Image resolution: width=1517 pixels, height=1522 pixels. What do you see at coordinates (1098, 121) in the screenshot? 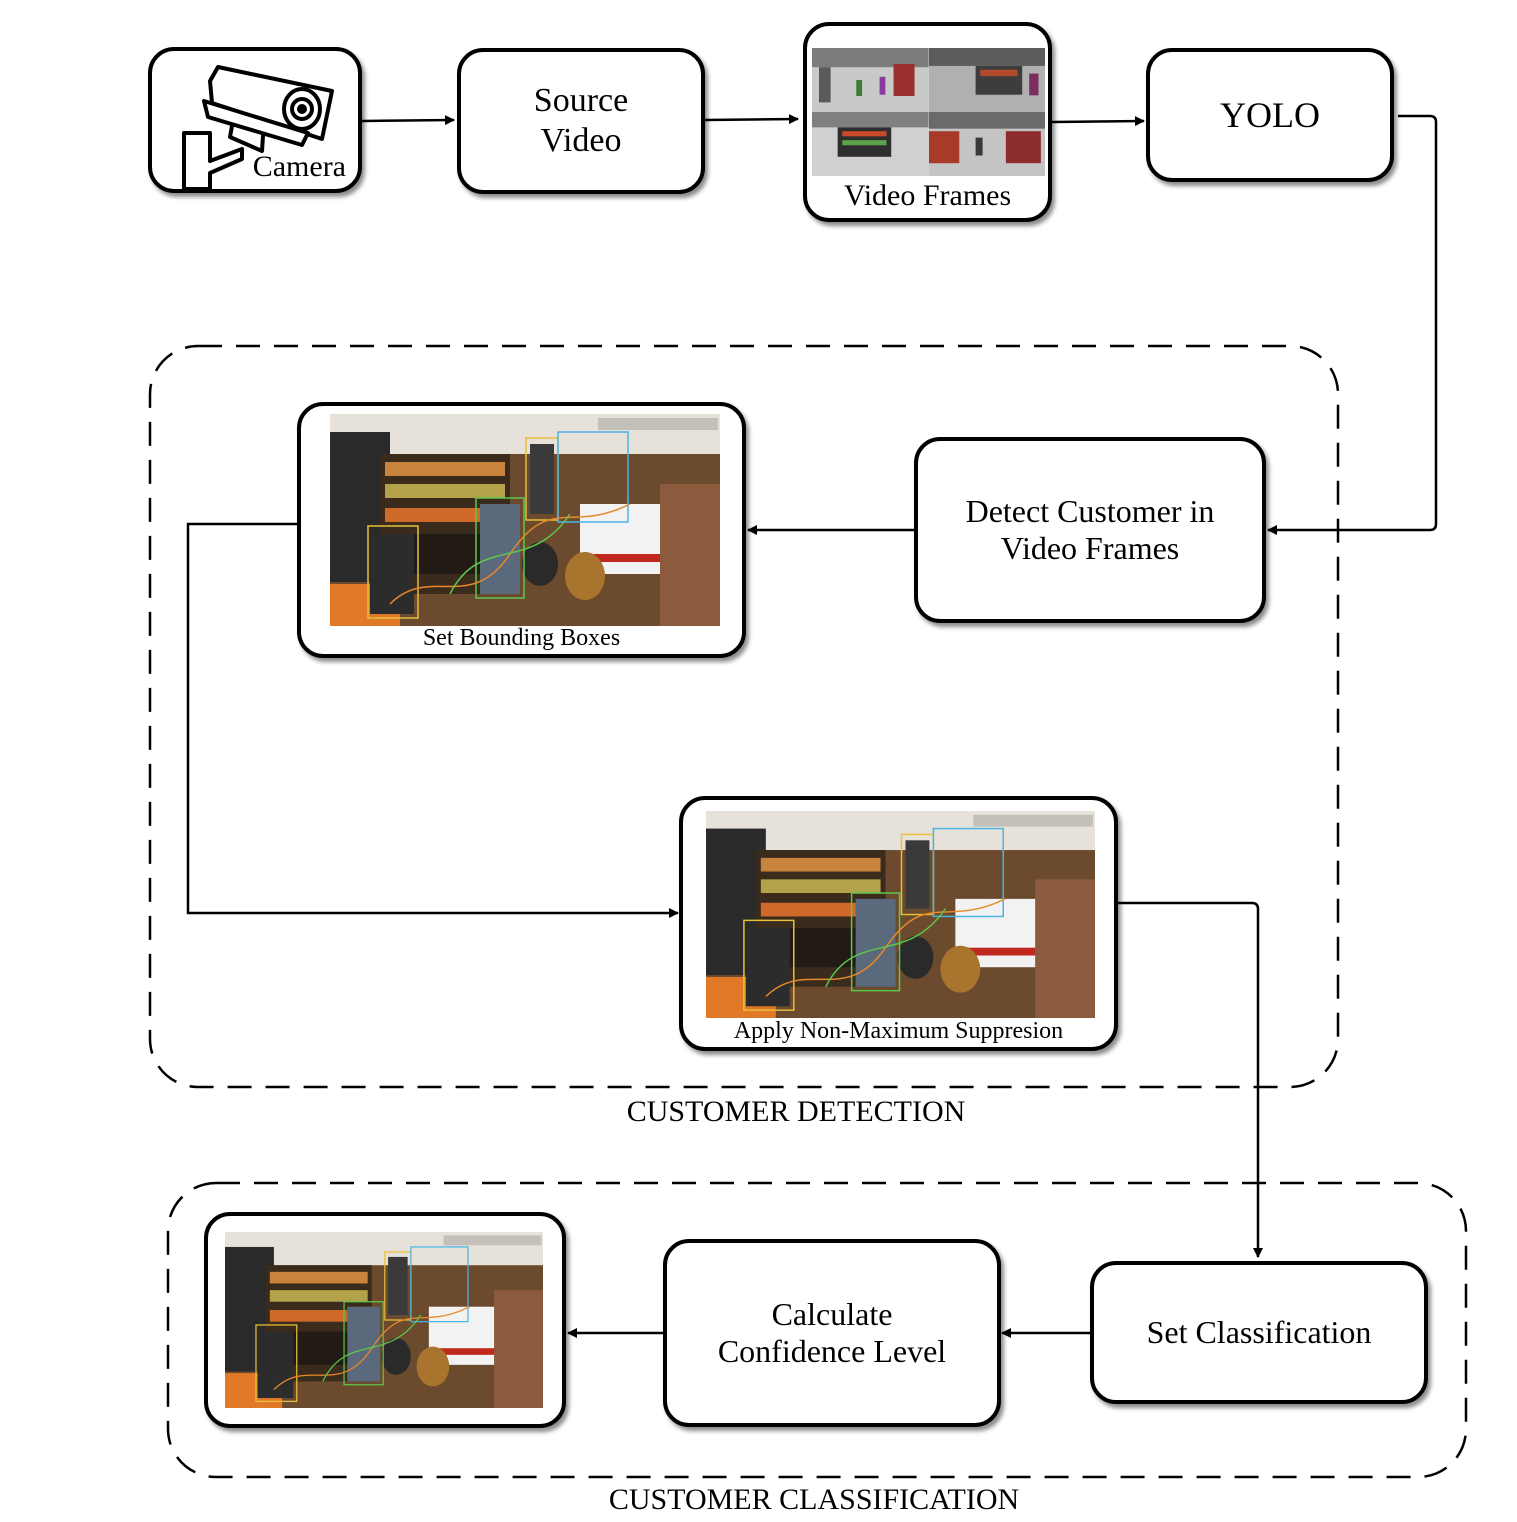
I see `arrow-frames-to-yolo` at bounding box center [1098, 121].